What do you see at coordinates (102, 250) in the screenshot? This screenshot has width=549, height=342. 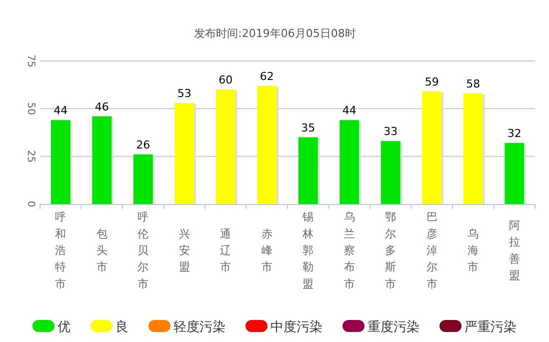 I see `x-tick-label: 包头市` at bounding box center [102, 250].